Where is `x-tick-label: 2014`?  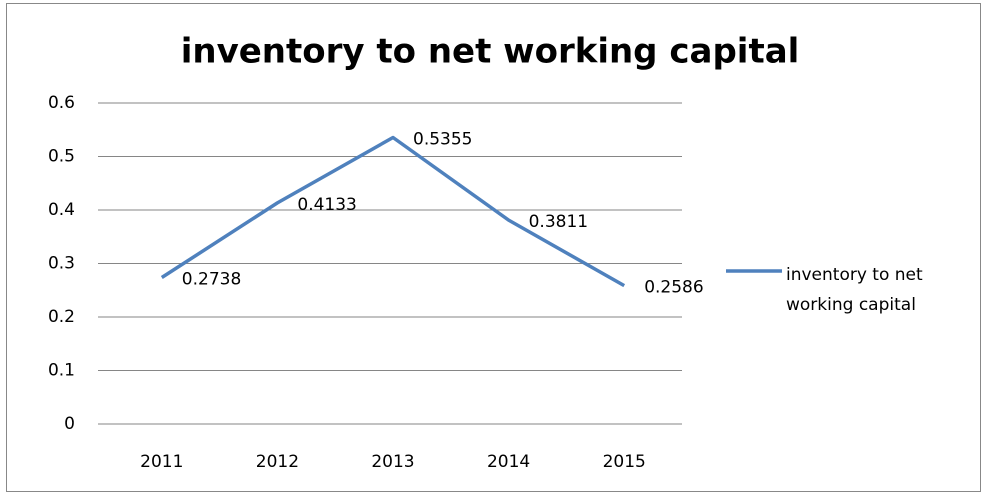 x-tick-label: 2014 is located at coordinates (508, 462).